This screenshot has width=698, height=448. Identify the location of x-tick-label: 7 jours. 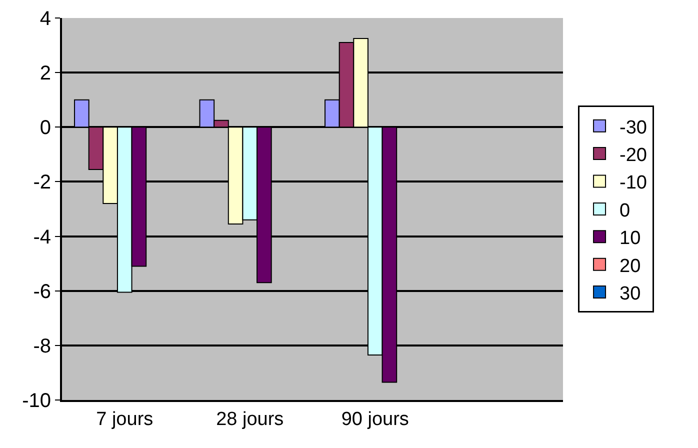
(125, 419).